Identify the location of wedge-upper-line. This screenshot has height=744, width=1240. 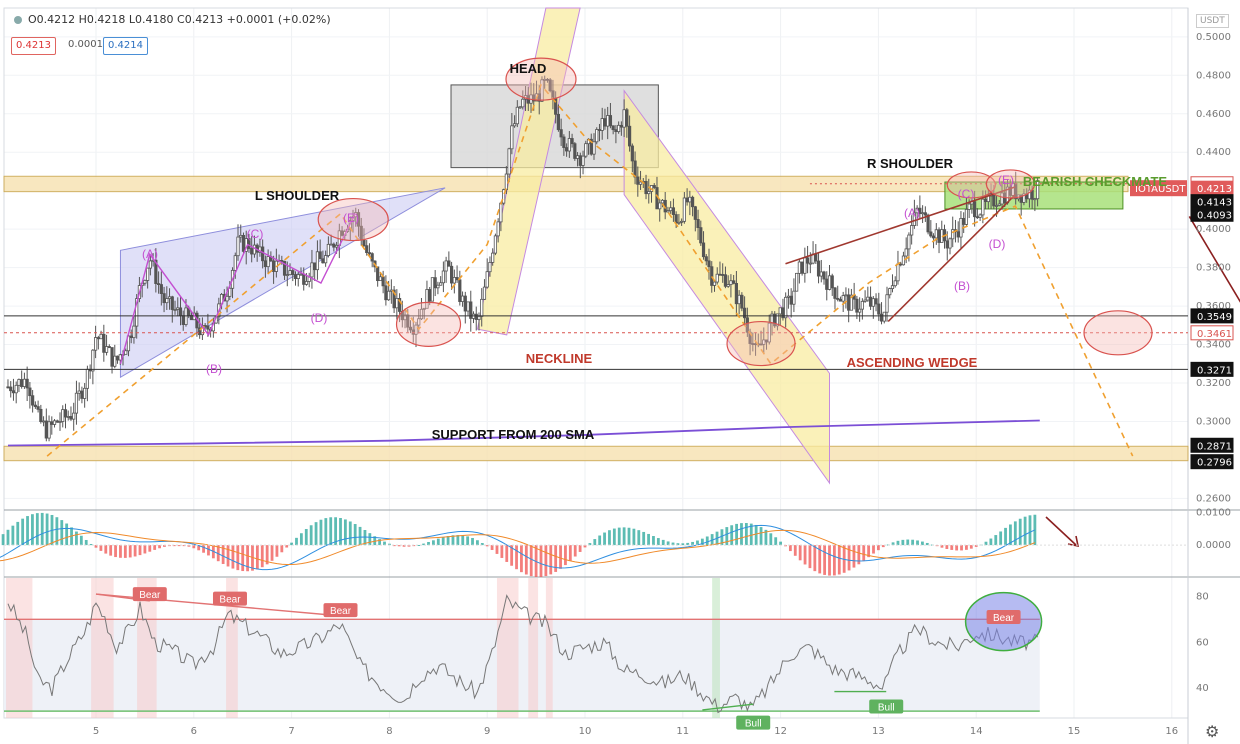
(900, 225).